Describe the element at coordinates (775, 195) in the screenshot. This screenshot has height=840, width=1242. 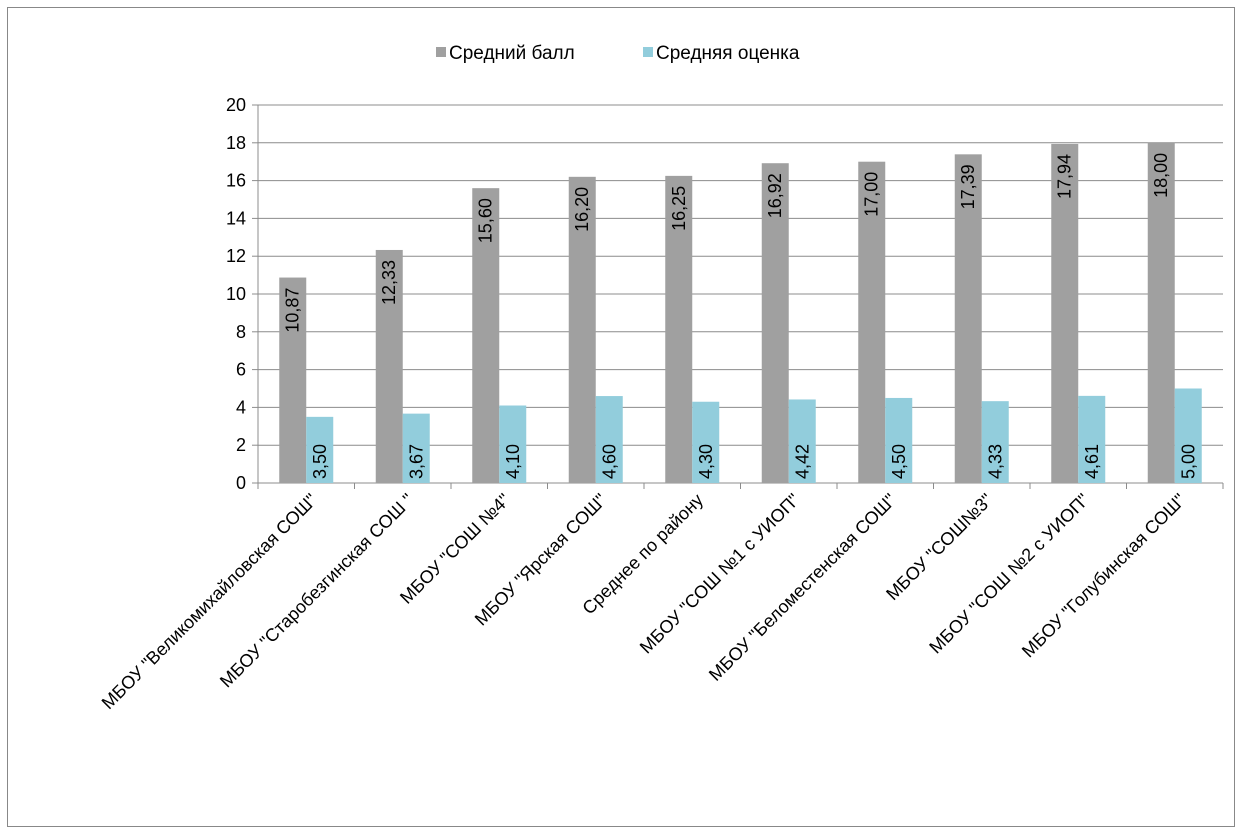
I see `data-label: 16,92` at that location.